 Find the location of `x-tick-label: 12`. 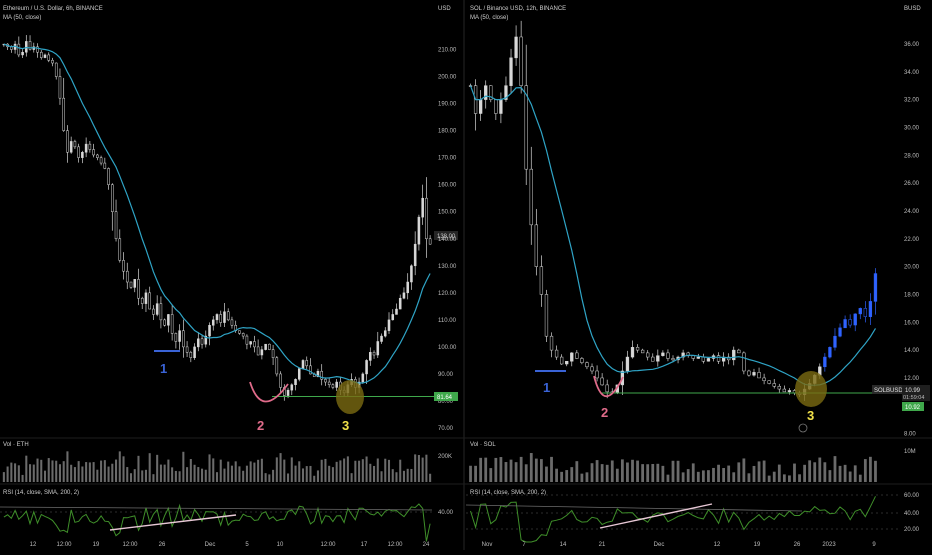

x-tick-label: 12 is located at coordinates (33, 545).